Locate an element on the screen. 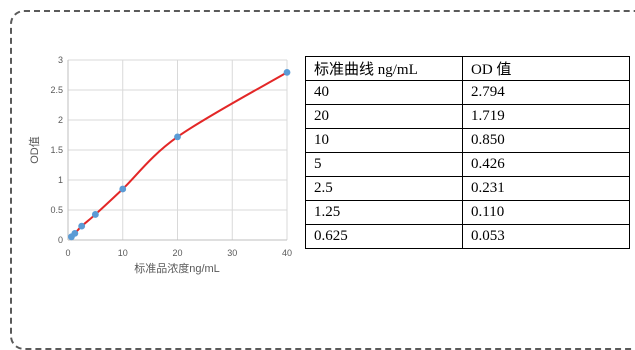 The image size is (635, 350). x-tick-labels: 0 10 20 30 40 is located at coordinates (178, 253).